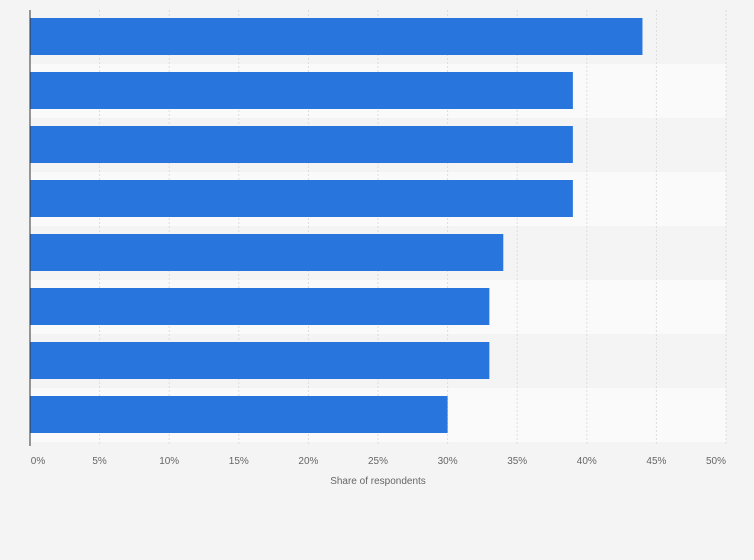  I want to click on x-tick-label: 5%, so click(99, 461).